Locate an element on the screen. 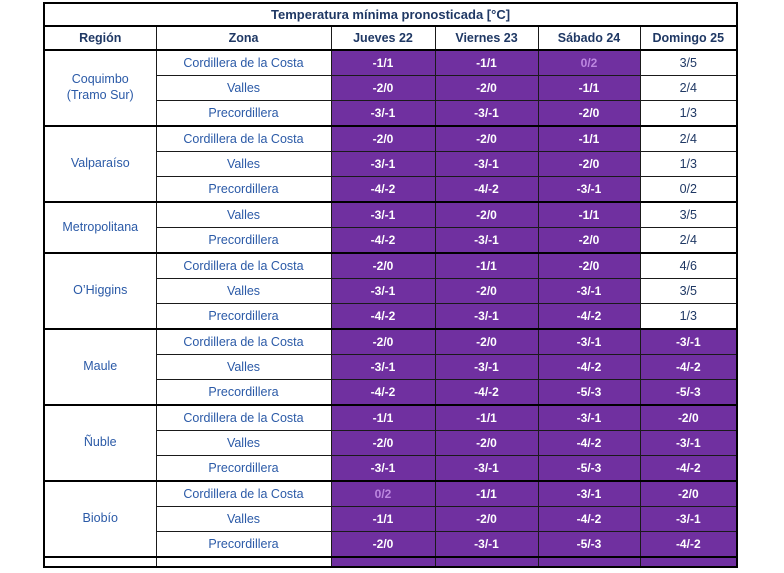 This screenshot has width=784, height=573. table-row: Precordillera -4/-2 -3/-1 -4/-2 1/3 is located at coordinates (391, 316).